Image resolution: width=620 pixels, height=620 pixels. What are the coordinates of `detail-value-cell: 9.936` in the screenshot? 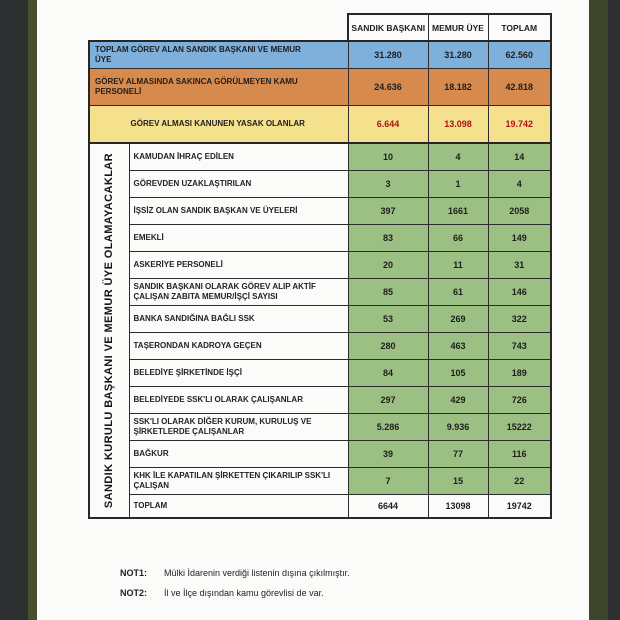 It's located at (458, 426).